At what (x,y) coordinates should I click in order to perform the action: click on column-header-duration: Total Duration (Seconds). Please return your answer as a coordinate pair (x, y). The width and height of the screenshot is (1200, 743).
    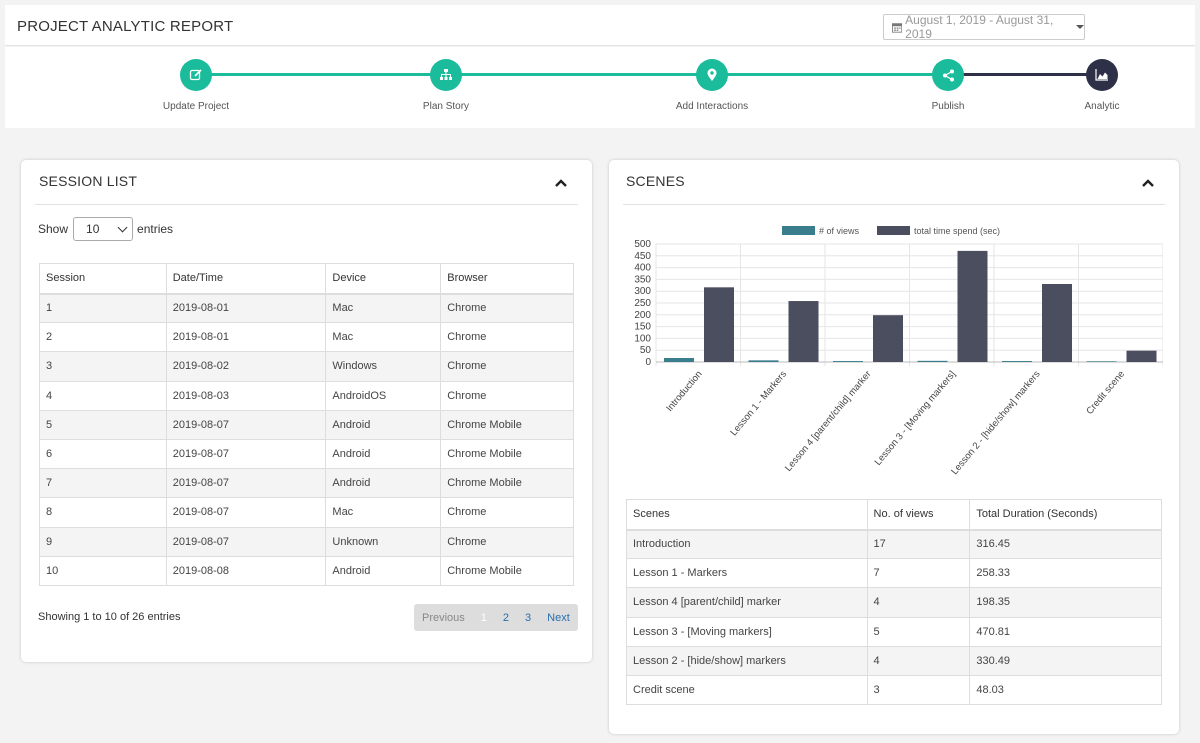
    Looking at the image, I should click on (1065, 515).